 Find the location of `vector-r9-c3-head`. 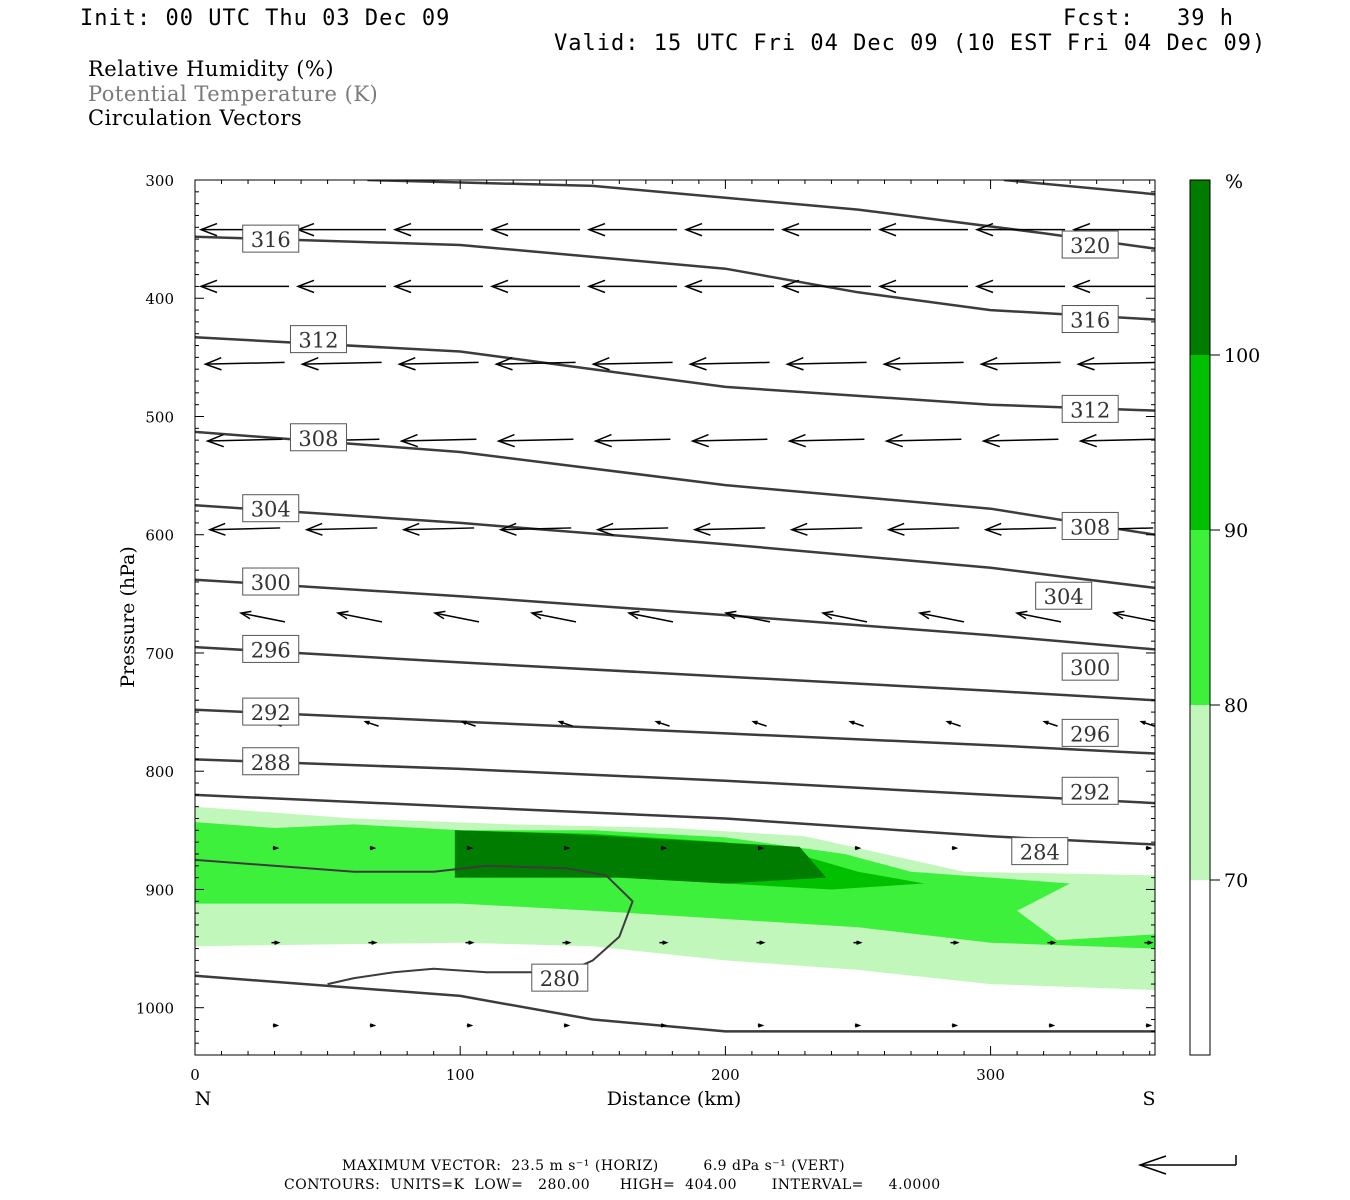

vector-r9-c3-head is located at coordinates (567, 1025).